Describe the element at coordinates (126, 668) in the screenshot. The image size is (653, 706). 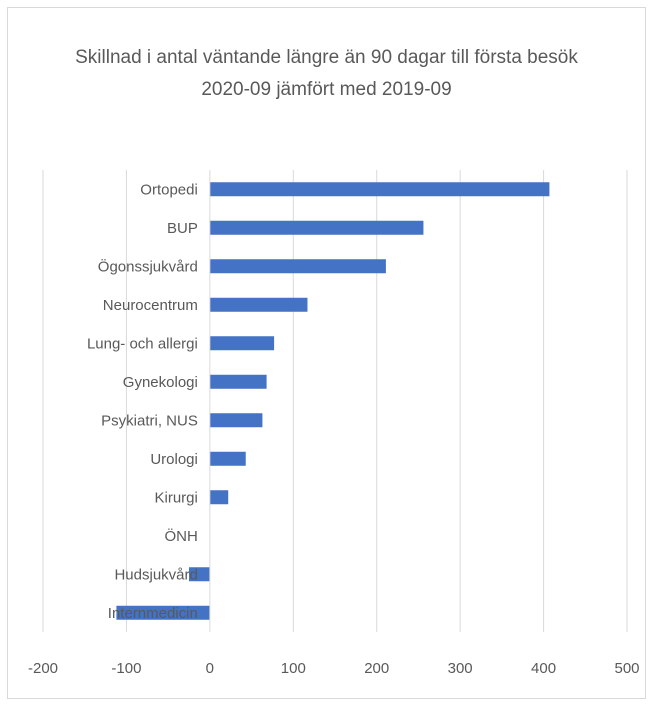
I see `x-tick-label: -100` at that location.